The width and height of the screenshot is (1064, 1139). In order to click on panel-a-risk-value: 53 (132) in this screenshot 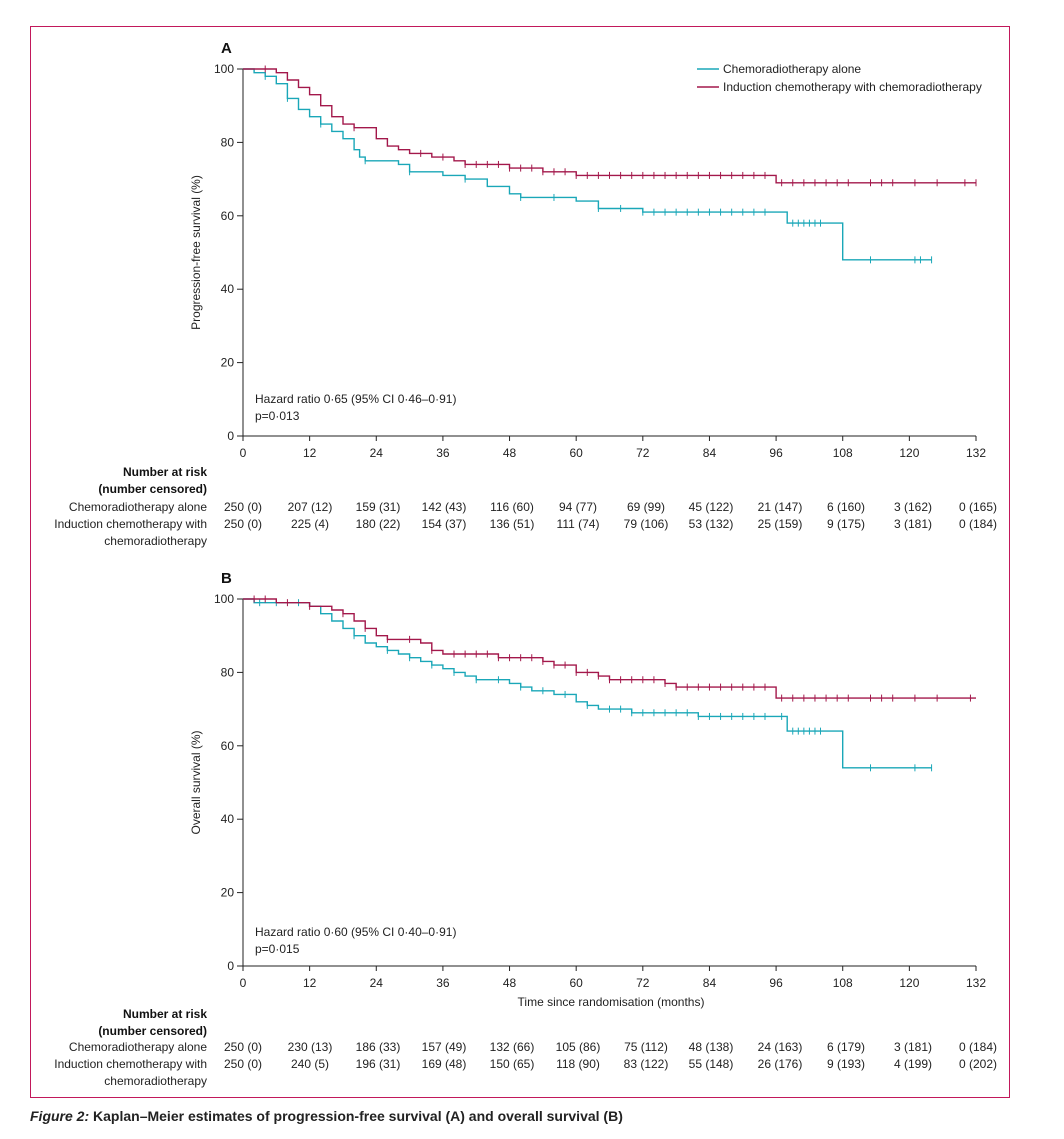, I will do `click(711, 524)`.